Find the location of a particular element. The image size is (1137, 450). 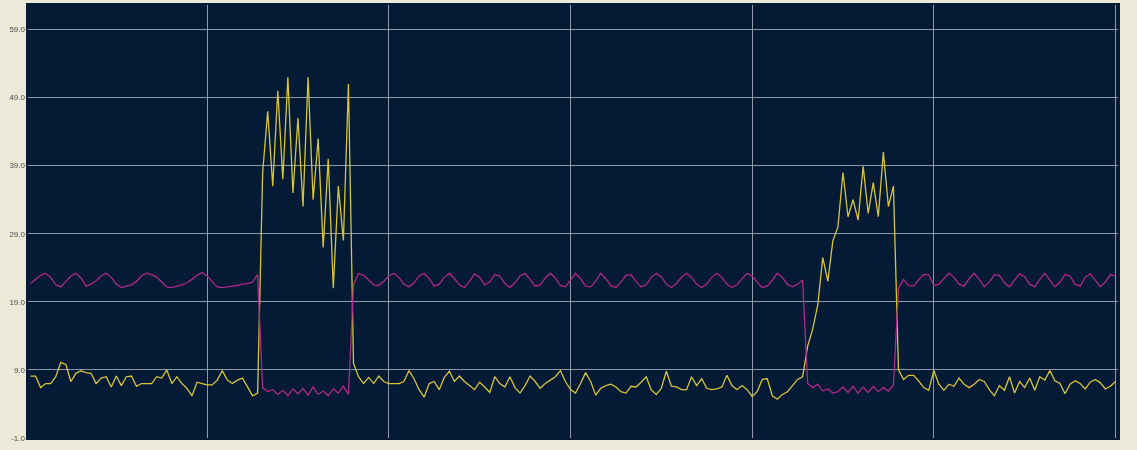

y-tick-label: -1.0 is located at coordinates (18, 438).